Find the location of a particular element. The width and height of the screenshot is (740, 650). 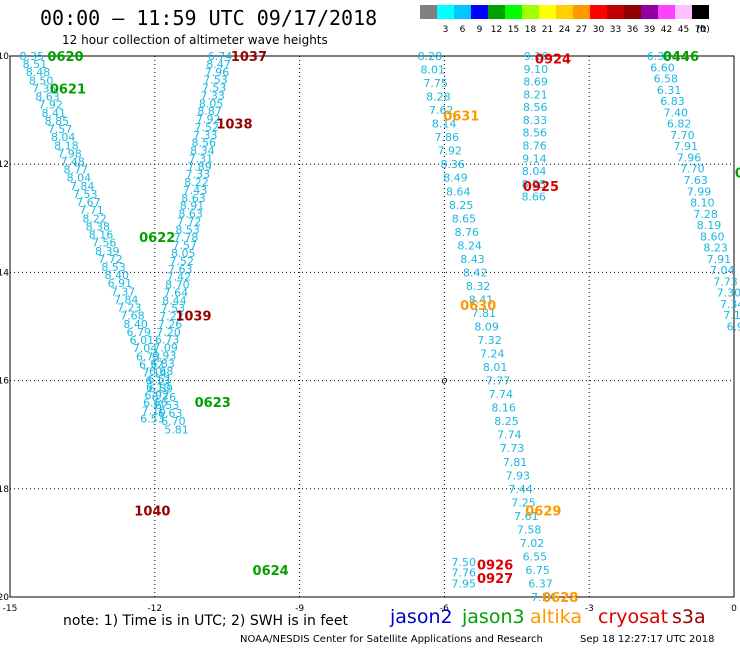

wave-height-value: 6.31 is located at coordinates (669, 90).